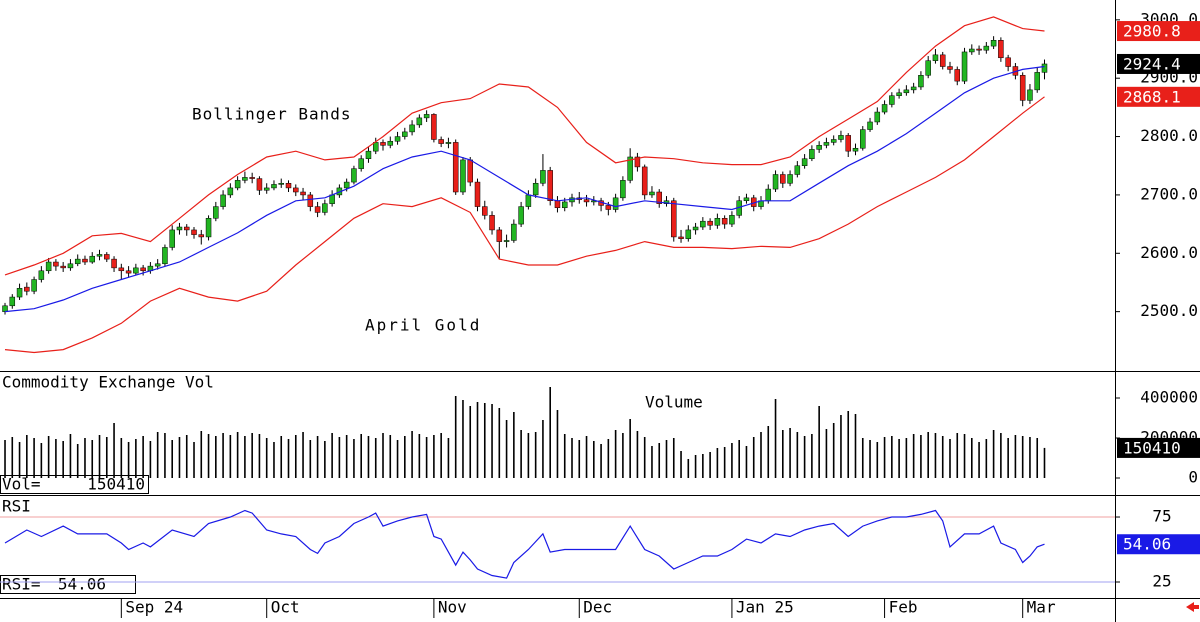  What do you see at coordinates (1192, 607) in the screenshot?
I see `scroll-arrow` at bounding box center [1192, 607].